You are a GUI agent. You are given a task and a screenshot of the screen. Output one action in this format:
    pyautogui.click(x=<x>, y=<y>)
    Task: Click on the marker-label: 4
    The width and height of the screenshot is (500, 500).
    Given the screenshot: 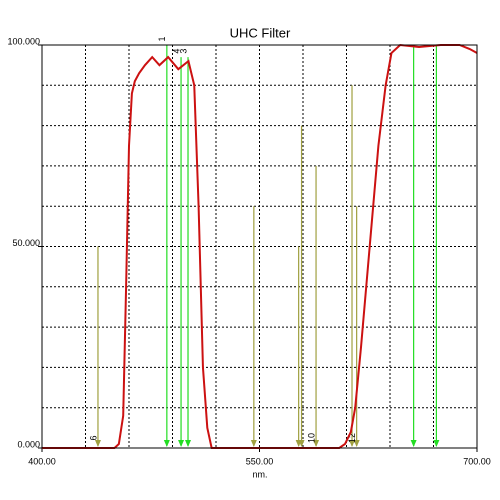 What is the action you would take?
    pyautogui.click(x=176, y=51)
    